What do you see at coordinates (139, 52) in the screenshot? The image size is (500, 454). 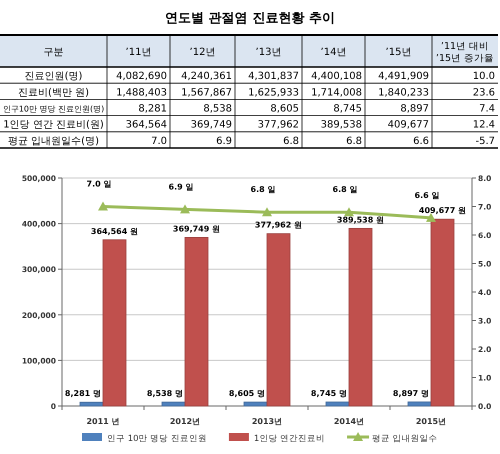 I see `x-tick-label: ’11년` at bounding box center [139, 52].